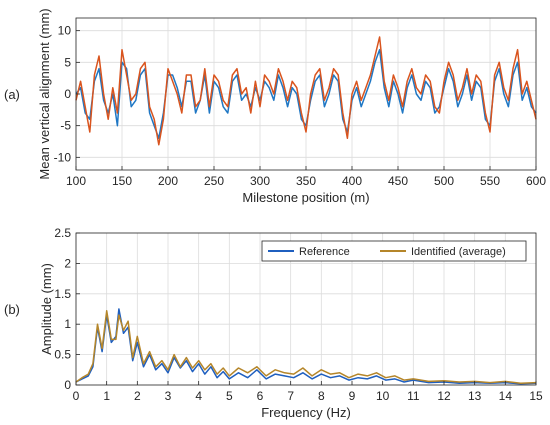 The image size is (550, 425). Describe the element at coordinates (122, 181) in the screenshot. I see `x-tick-label: 150` at that location.